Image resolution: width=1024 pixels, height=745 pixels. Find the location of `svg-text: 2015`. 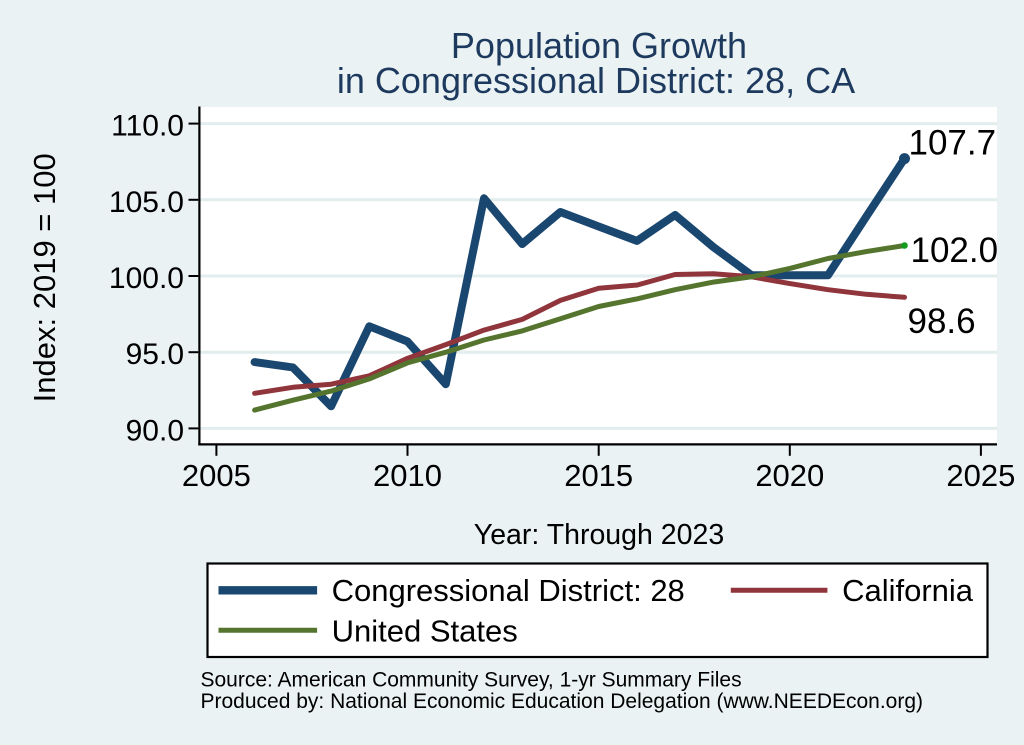

svg-text: 2015 is located at coordinates (598, 475).